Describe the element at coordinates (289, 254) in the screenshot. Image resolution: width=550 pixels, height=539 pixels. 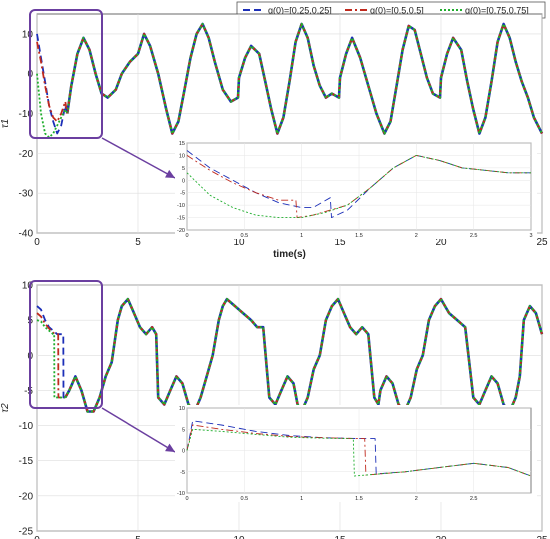
I see `x-axis-label: time(s)` at that location.